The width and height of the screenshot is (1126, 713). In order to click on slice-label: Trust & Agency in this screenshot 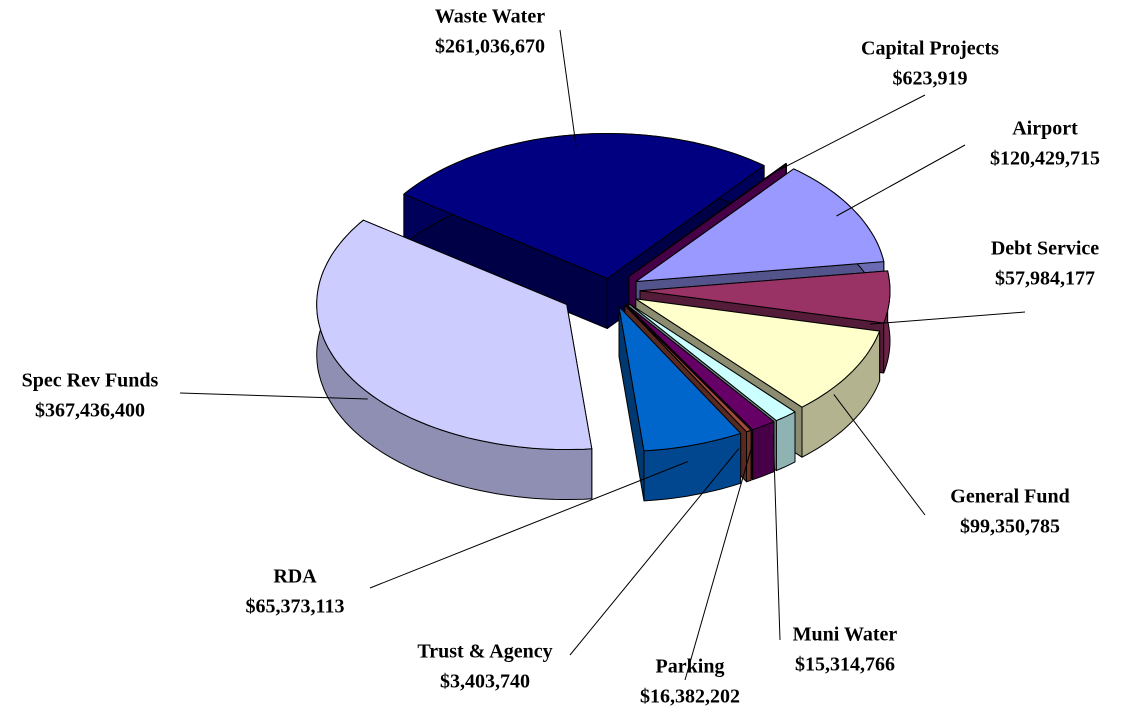, I will do `click(484, 652)`.